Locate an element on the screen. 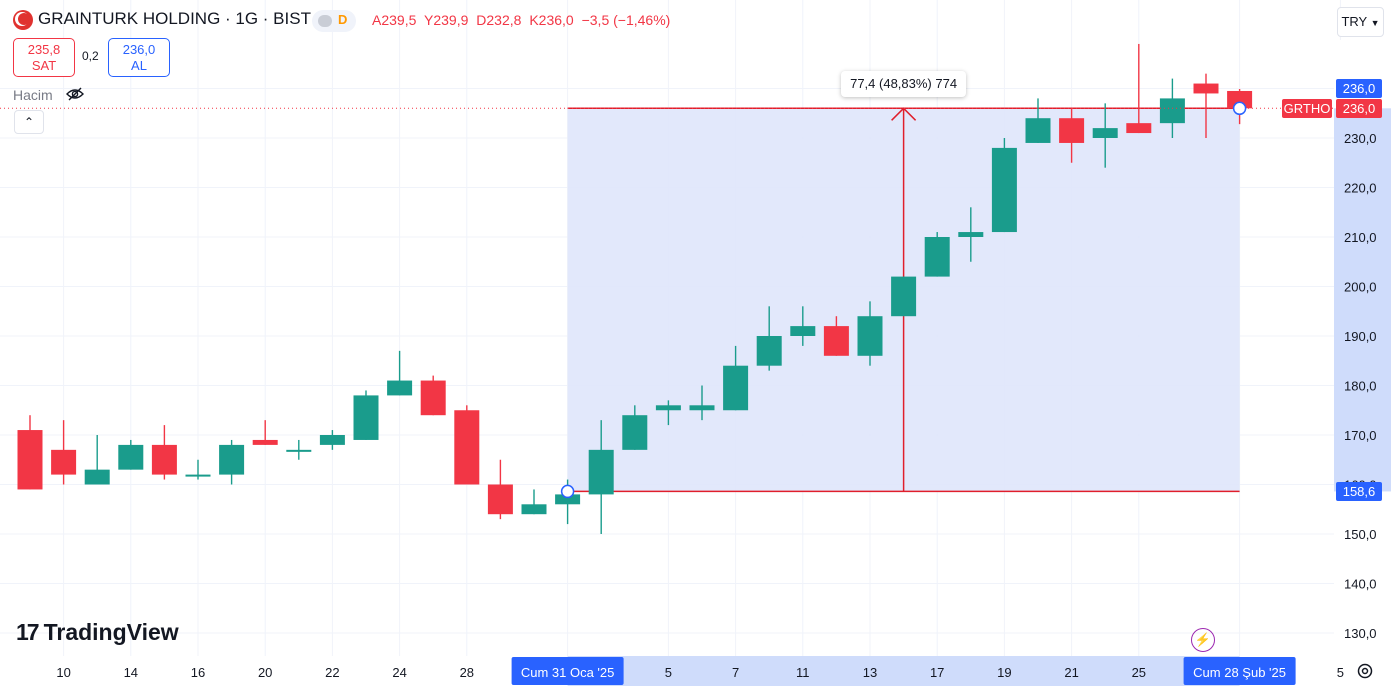  price-tick-label: 210,0 is located at coordinates (1360, 237).